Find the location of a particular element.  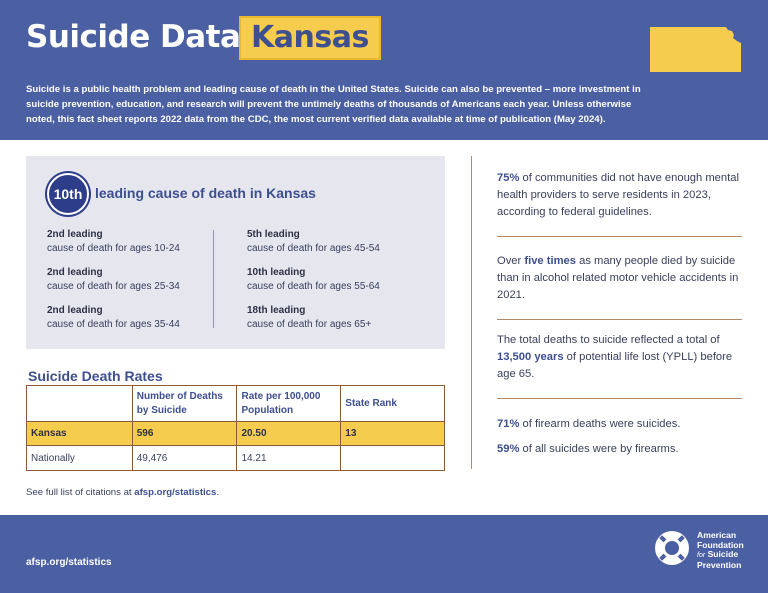

list-item: 18th leading cause of death for ages 65+ is located at coordinates (309, 317).